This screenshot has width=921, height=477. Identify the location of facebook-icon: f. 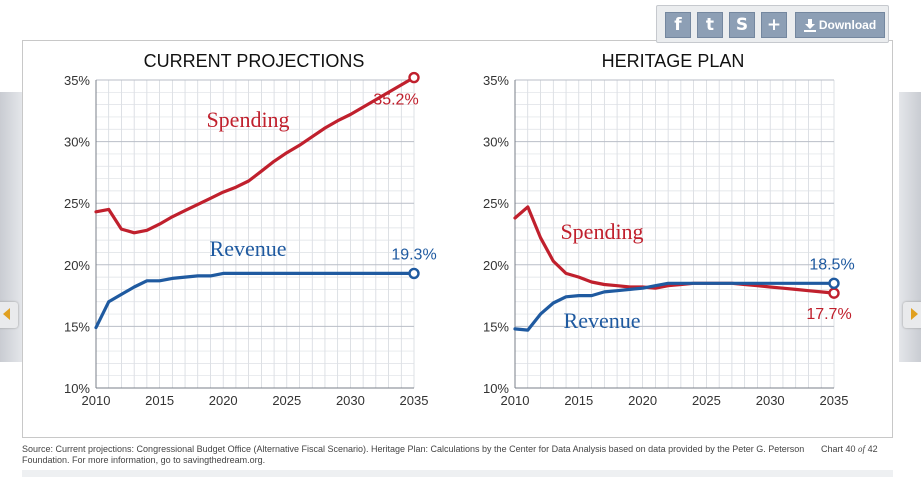
(678, 25).